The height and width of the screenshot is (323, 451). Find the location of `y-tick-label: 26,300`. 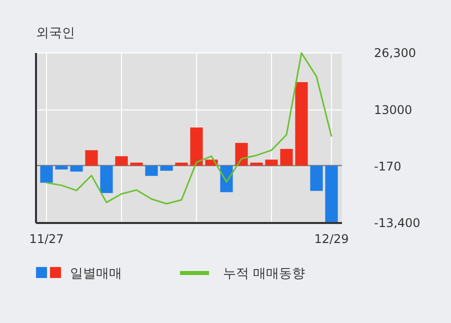

y-tick-label: 26,300 is located at coordinates (395, 53).